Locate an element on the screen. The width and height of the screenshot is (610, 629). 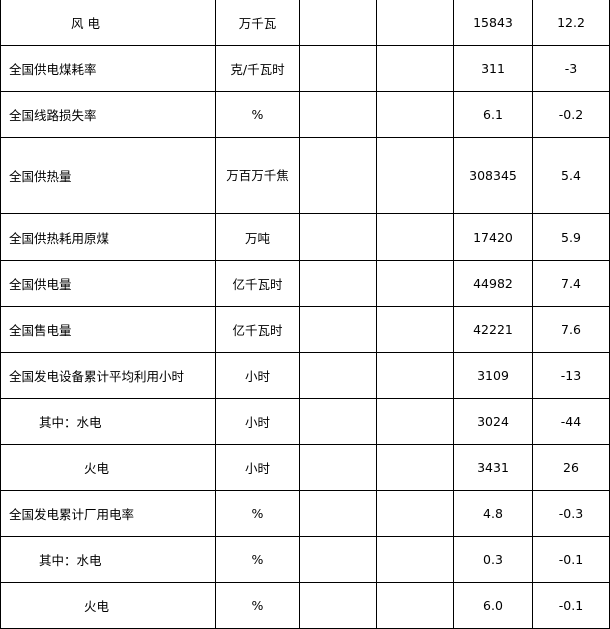
row-value: 6.0 is located at coordinates (493, 605).